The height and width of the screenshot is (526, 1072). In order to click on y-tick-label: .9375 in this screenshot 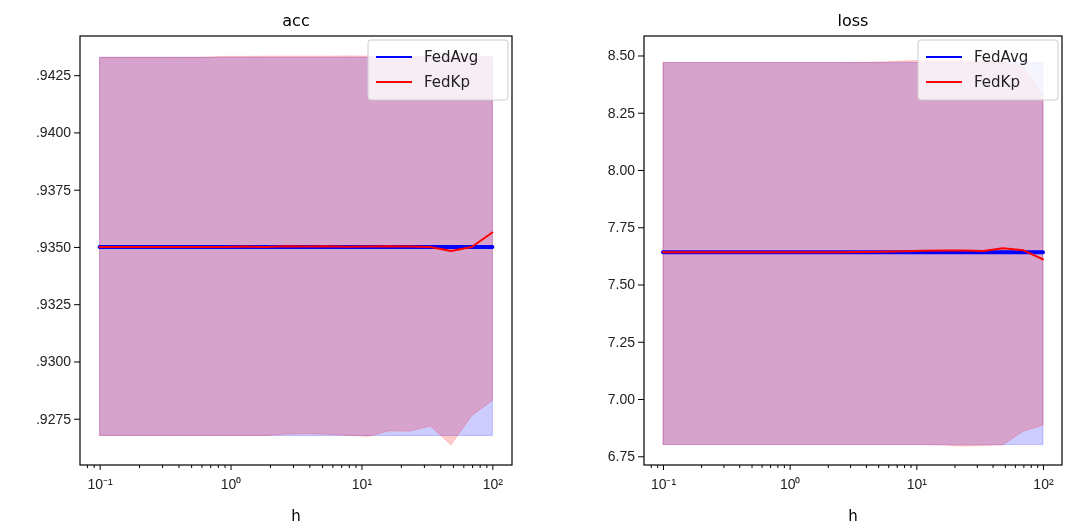, I will do `click(53, 189)`.